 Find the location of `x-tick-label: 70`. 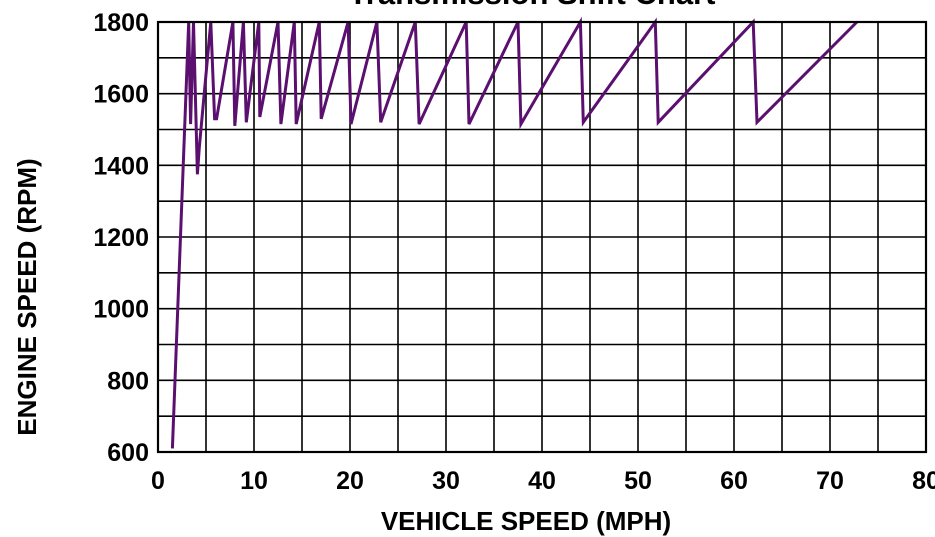

x-tick-label: 70 is located at coordinates (830, 481).